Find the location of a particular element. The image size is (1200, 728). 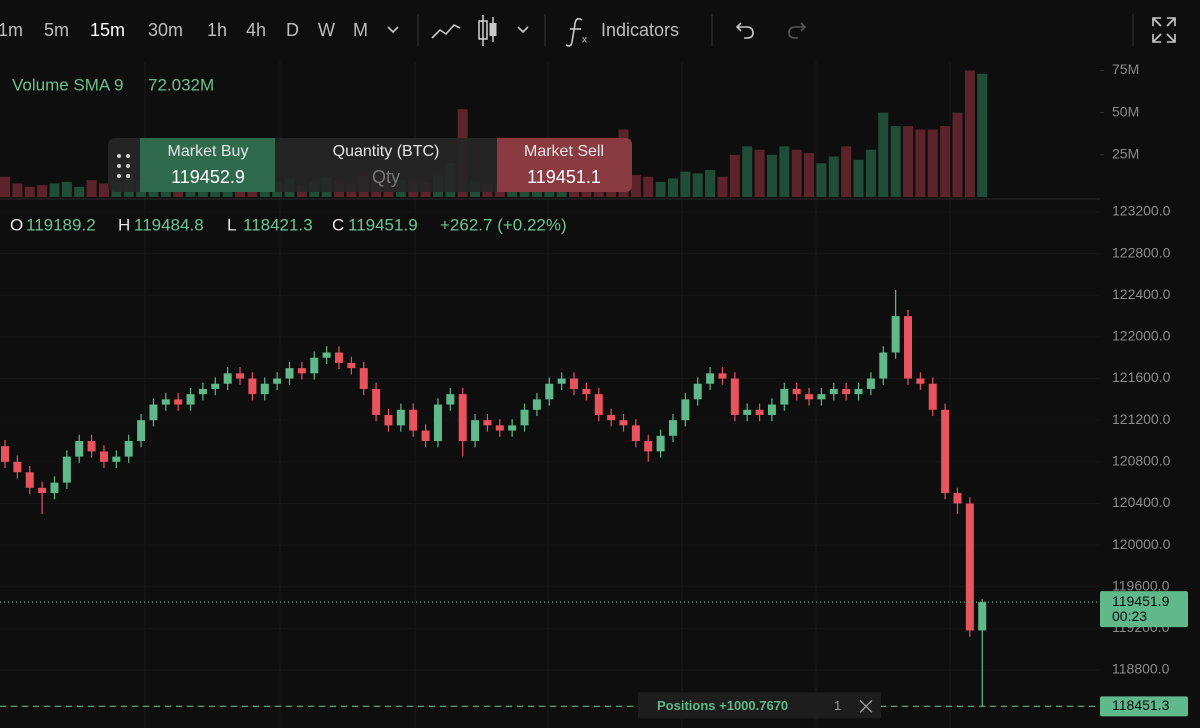

interval-button: 5m is located at coordinates (56, 30).